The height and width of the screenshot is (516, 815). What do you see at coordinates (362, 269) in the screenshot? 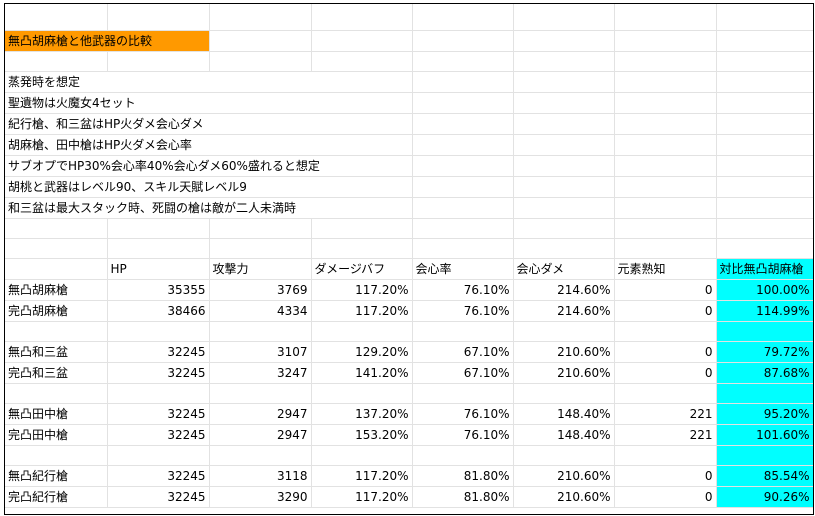
I see `column-header: ダメージバフ` at bounding box center [362, 269].